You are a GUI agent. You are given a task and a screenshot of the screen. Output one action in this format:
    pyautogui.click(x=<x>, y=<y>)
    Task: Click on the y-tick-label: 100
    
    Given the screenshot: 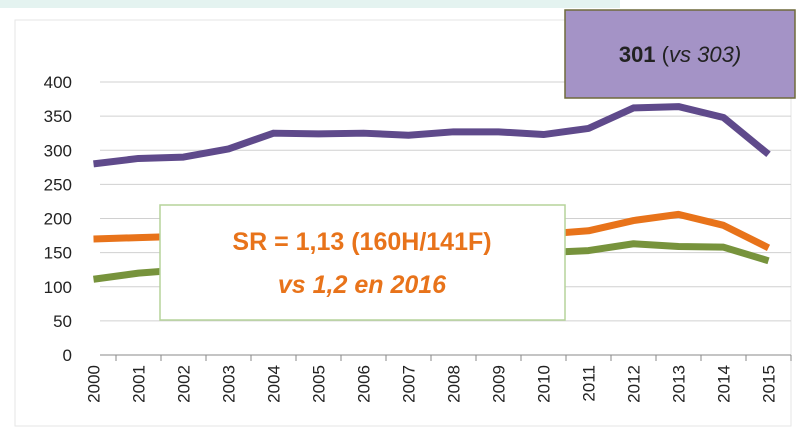 What is the action you would take?
    pyautogui.click(x=58, y=287)
    